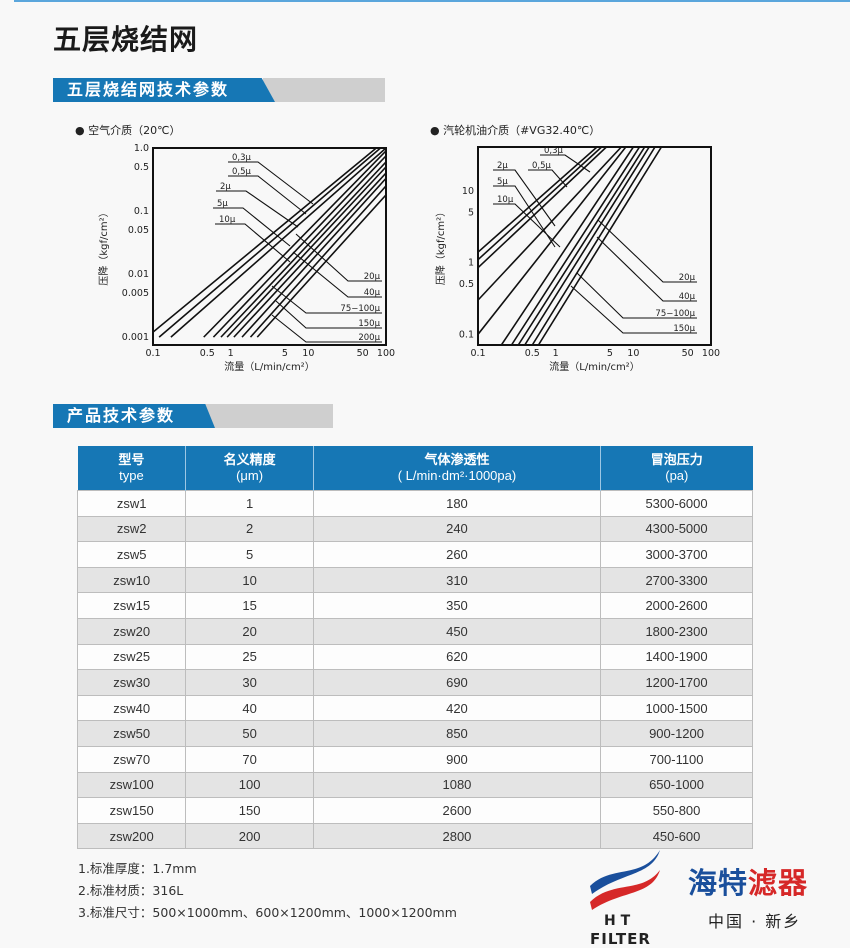  Describe the element at coordinates (269, 366) in the screenshot. I see `x-axis-label: 流量（L/min/cm²）` at that location.